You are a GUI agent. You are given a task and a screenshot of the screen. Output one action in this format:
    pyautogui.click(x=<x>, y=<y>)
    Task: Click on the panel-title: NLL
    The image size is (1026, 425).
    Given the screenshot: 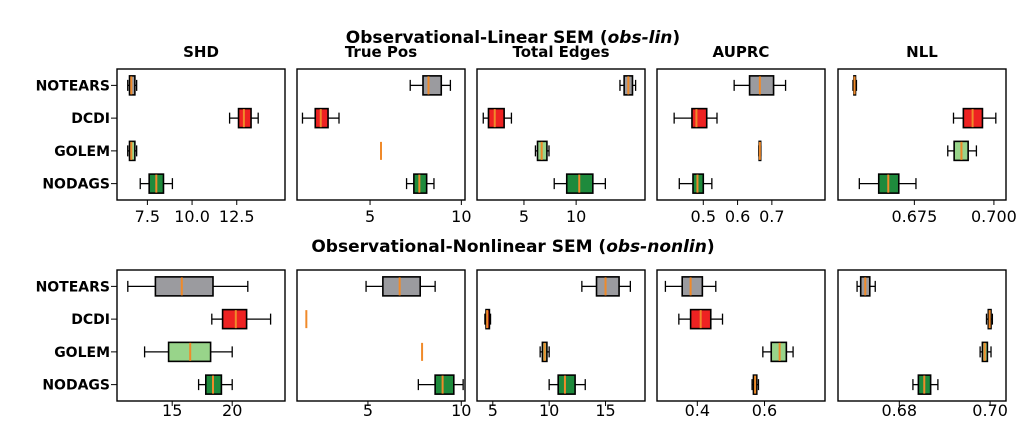 What is the action you would take?
    pyautogui.click(x=922, y=52)
    